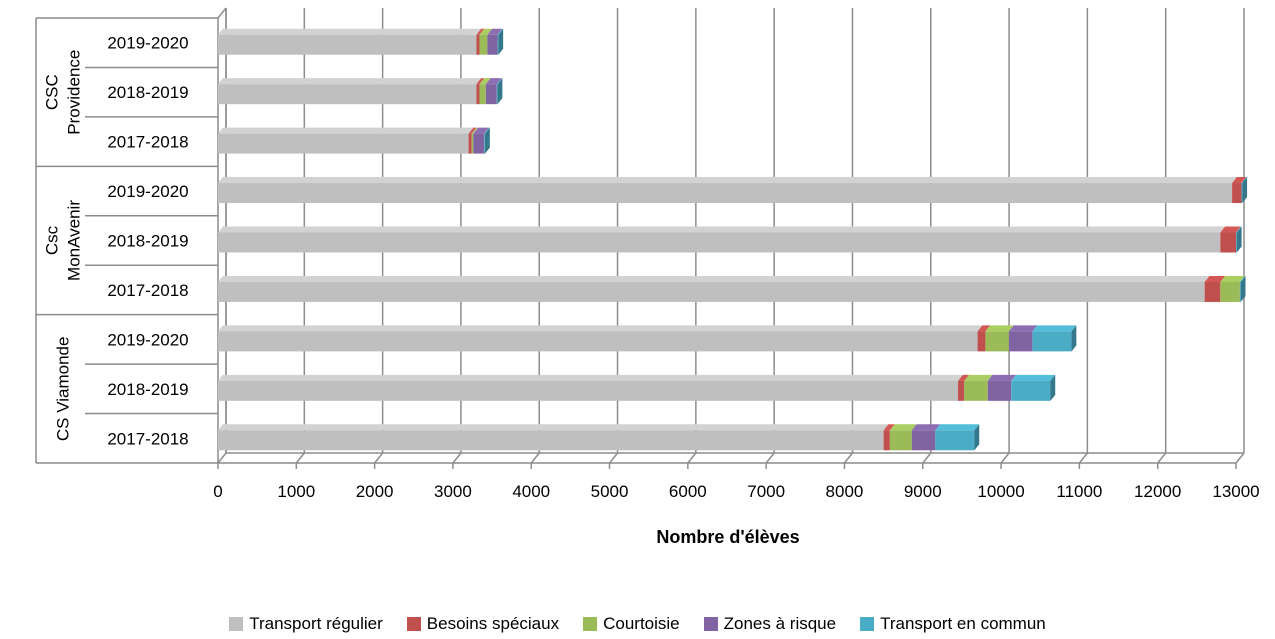 Image resolution: width=1275 pixels, height=639 pixels. Describe the element at coordinates (52, 92) in the screenshot. I see `group-label-line: CSC` at that location.